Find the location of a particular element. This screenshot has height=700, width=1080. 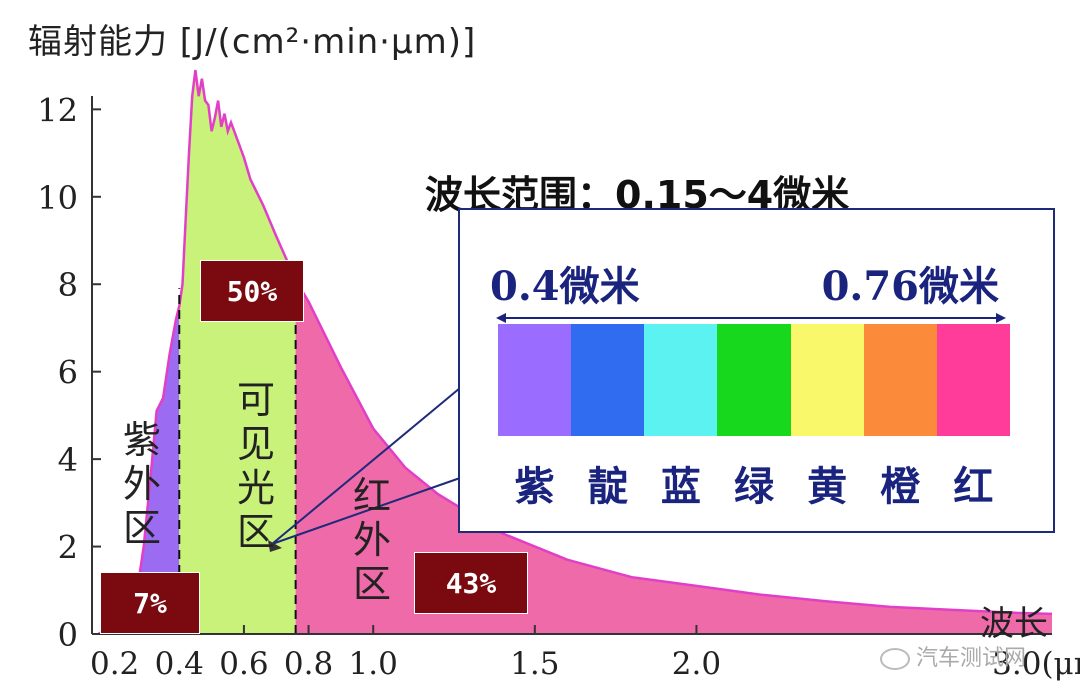

ir-region-label: 红 外 区 is located at coordinates (372, 540).